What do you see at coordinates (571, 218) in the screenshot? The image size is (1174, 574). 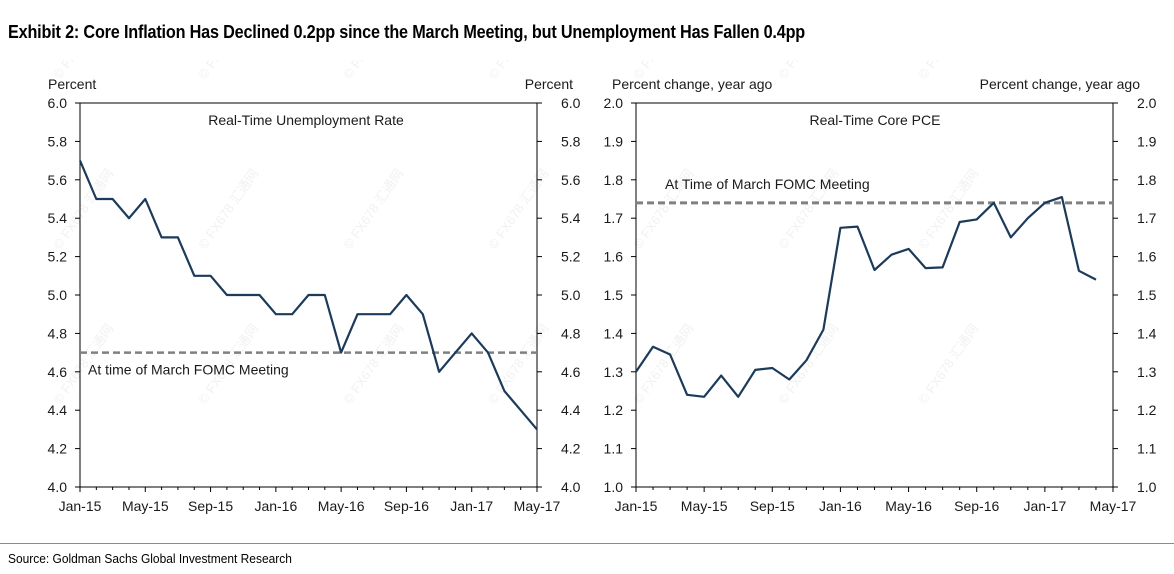 I see `y-tick-label-right: 5.4` at bounding box center [571, 218].